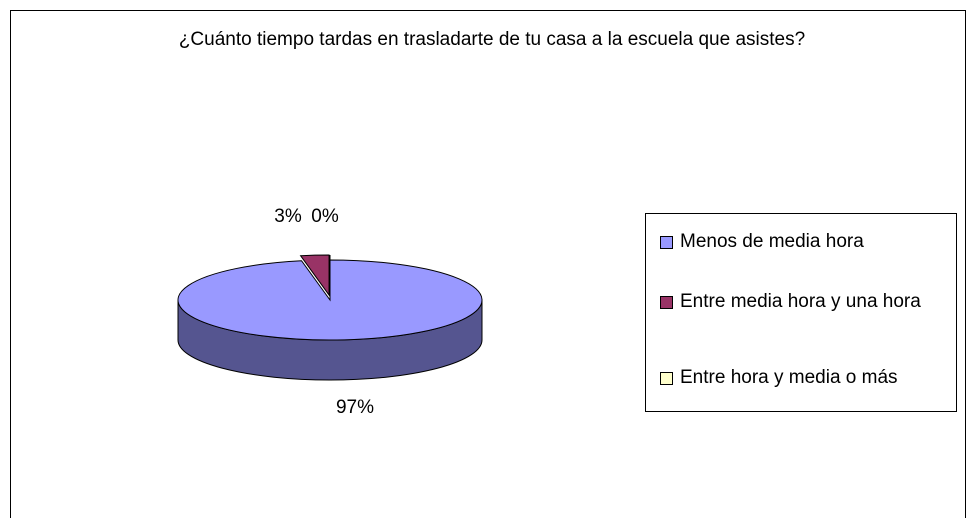  I want to click on legend-entry: Entre hora y media o más, so click(811, 378).